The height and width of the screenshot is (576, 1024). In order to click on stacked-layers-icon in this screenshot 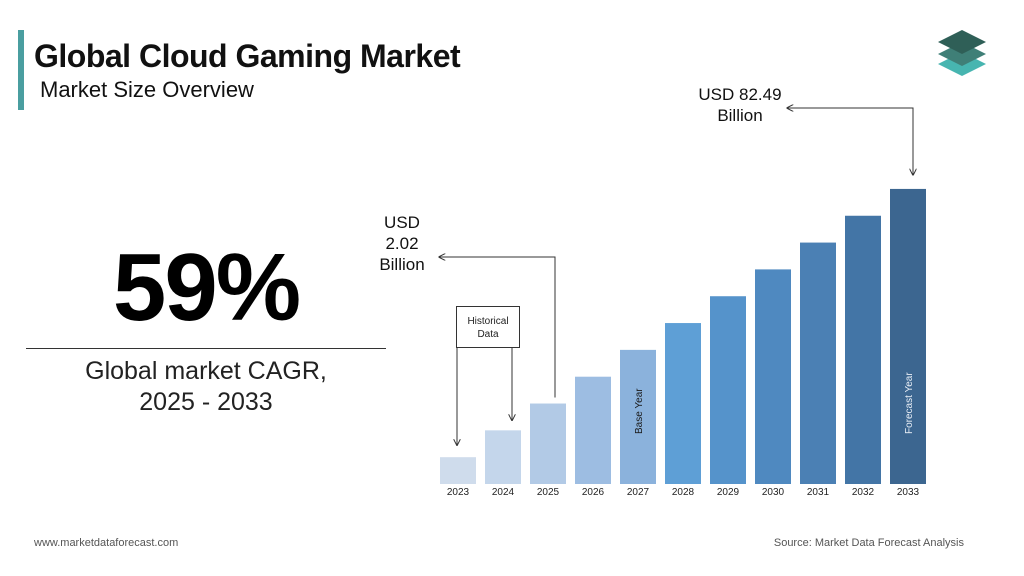, I will do `click(962, 53)`.